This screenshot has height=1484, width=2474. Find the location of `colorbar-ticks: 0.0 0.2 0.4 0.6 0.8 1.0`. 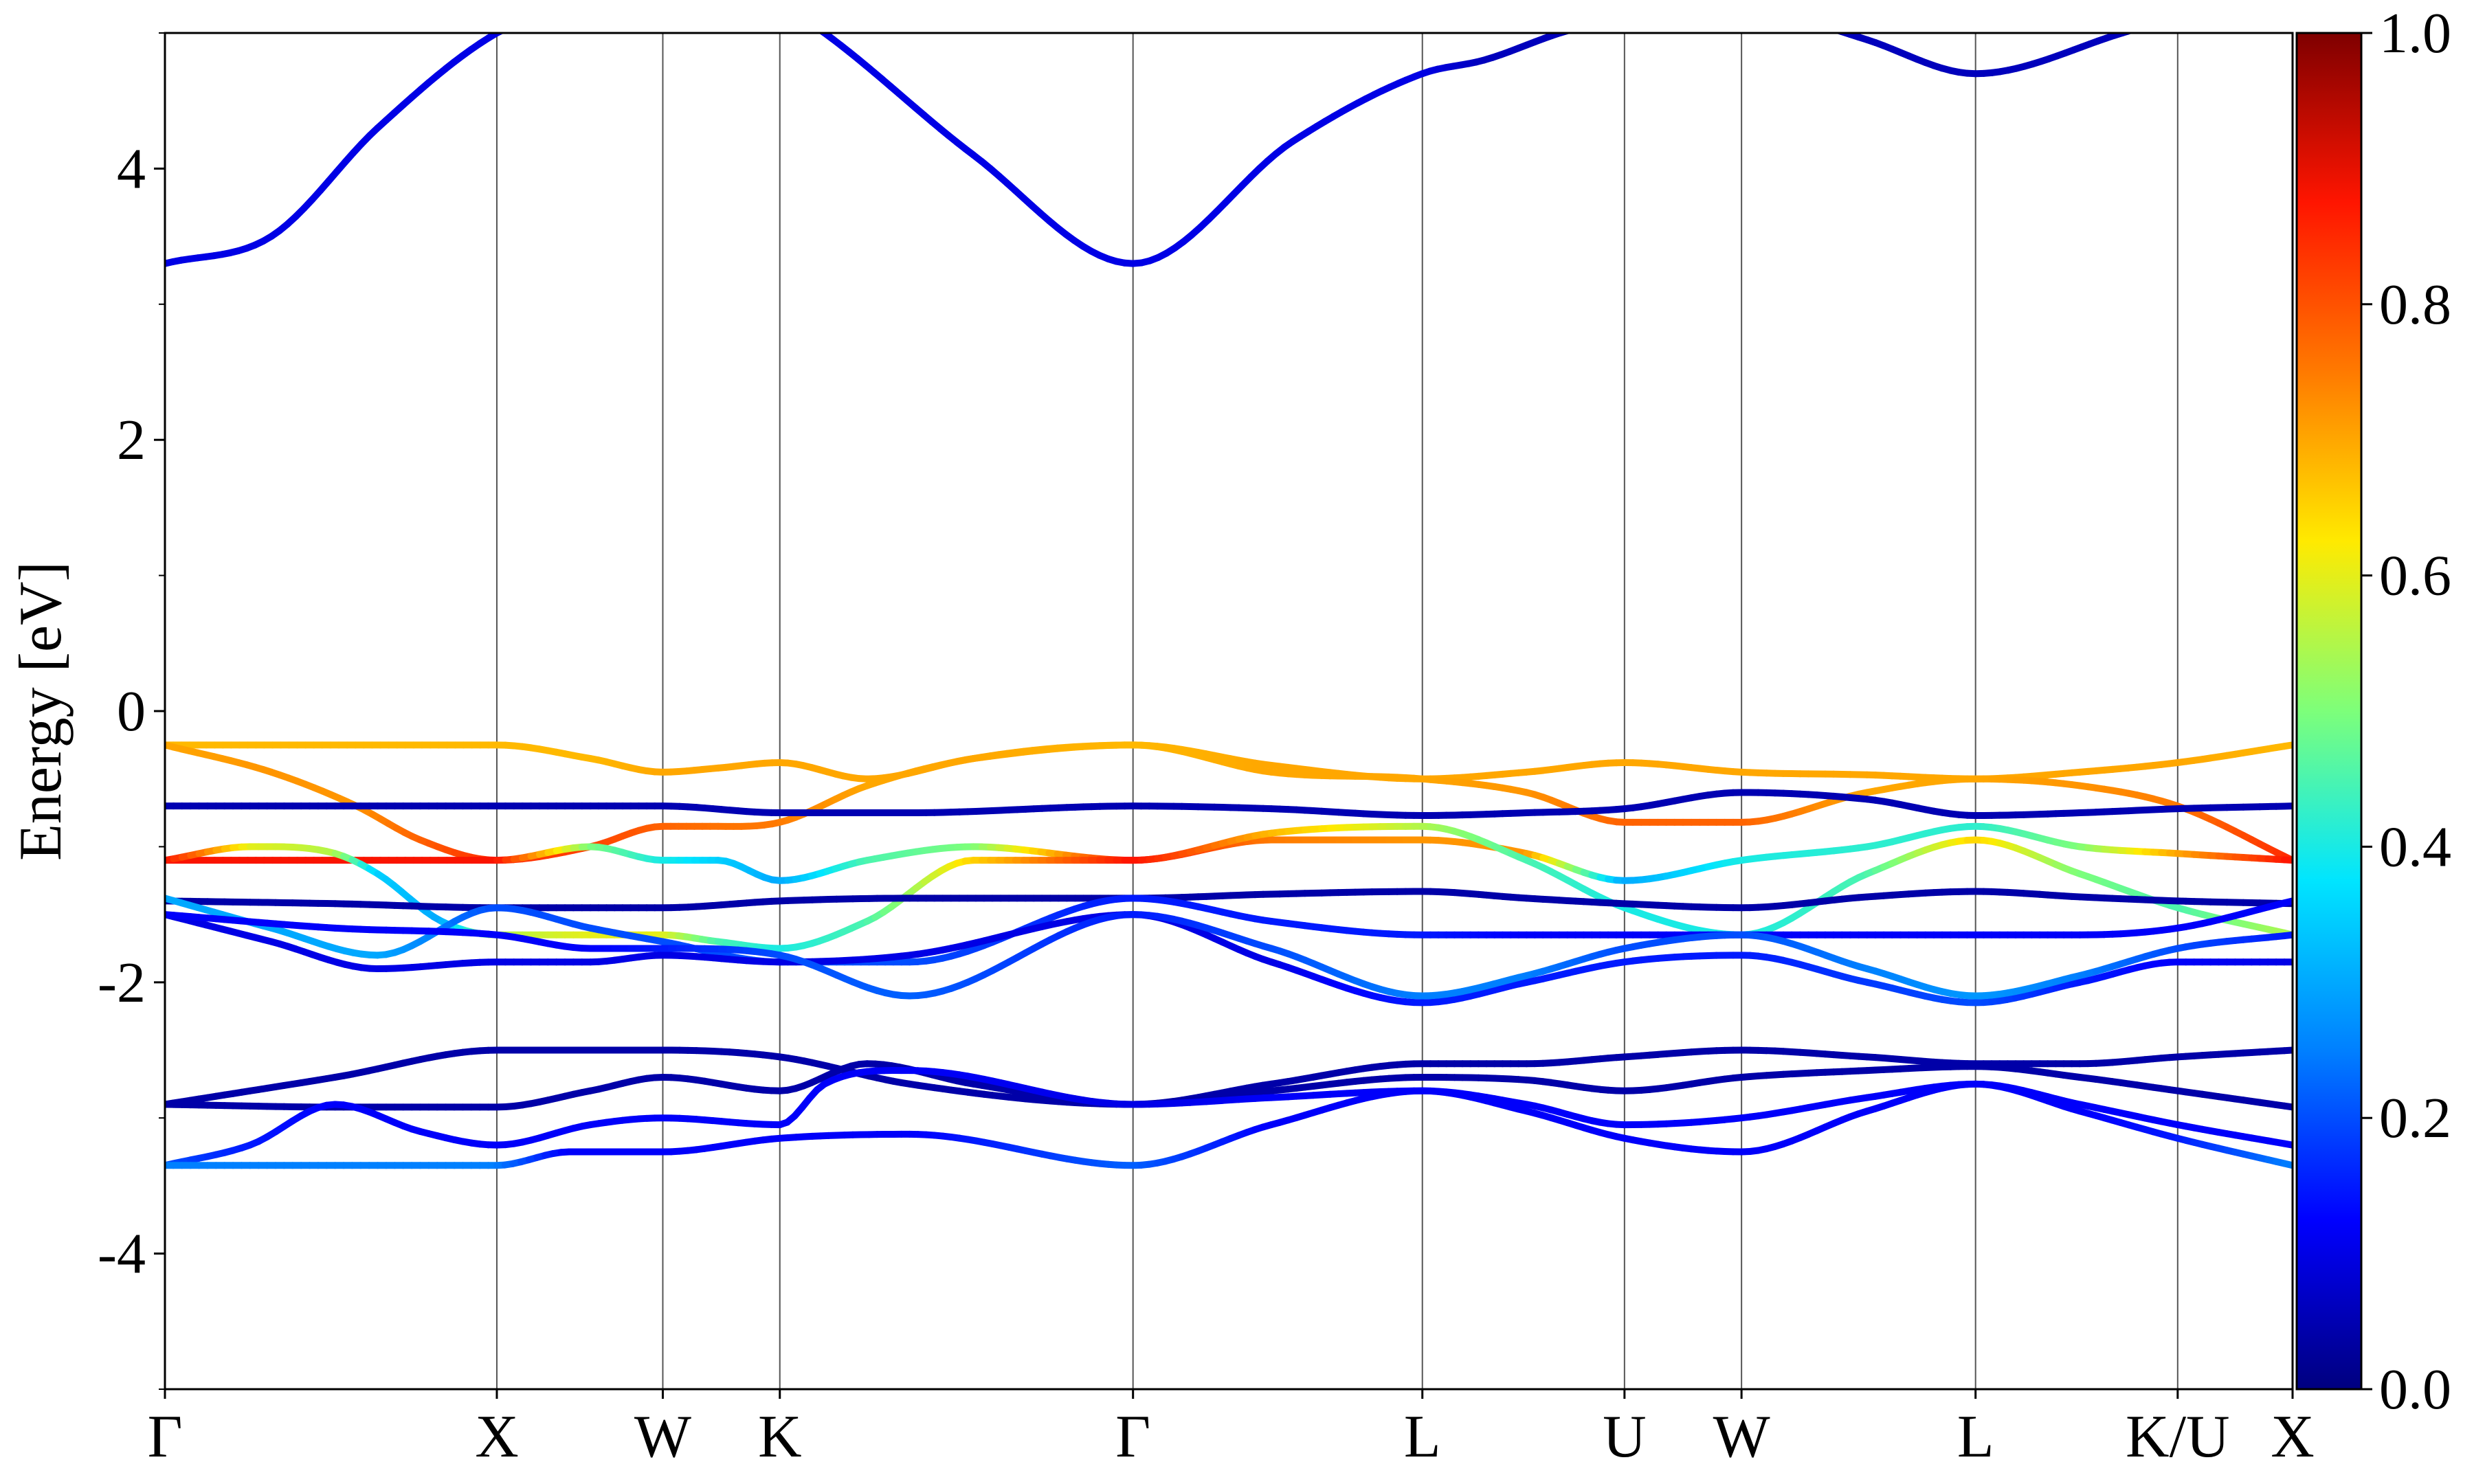

colorbar-ticks: 0.0 0.2 0.4 0.6 0.8 1.0 is located at coordinates (2406, 711).